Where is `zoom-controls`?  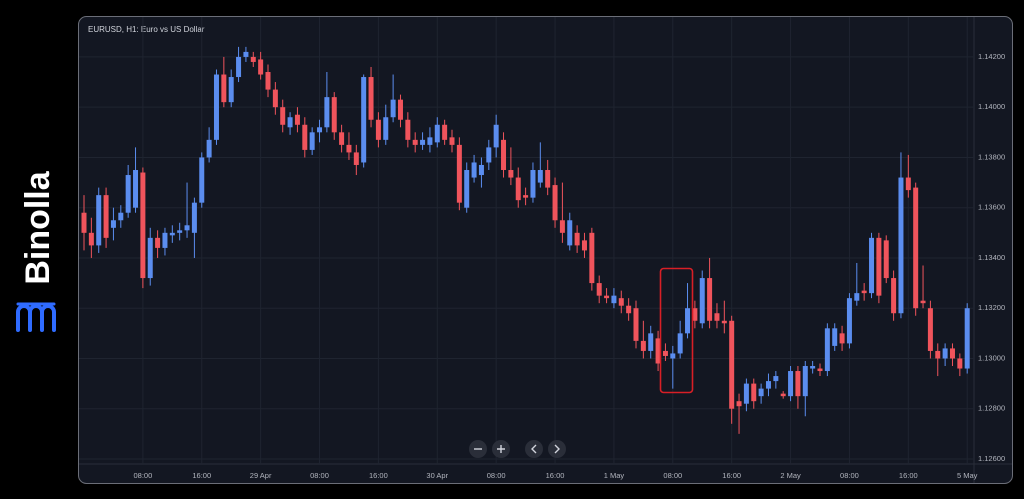 zoom-controls is located at coordinates (517, 449).